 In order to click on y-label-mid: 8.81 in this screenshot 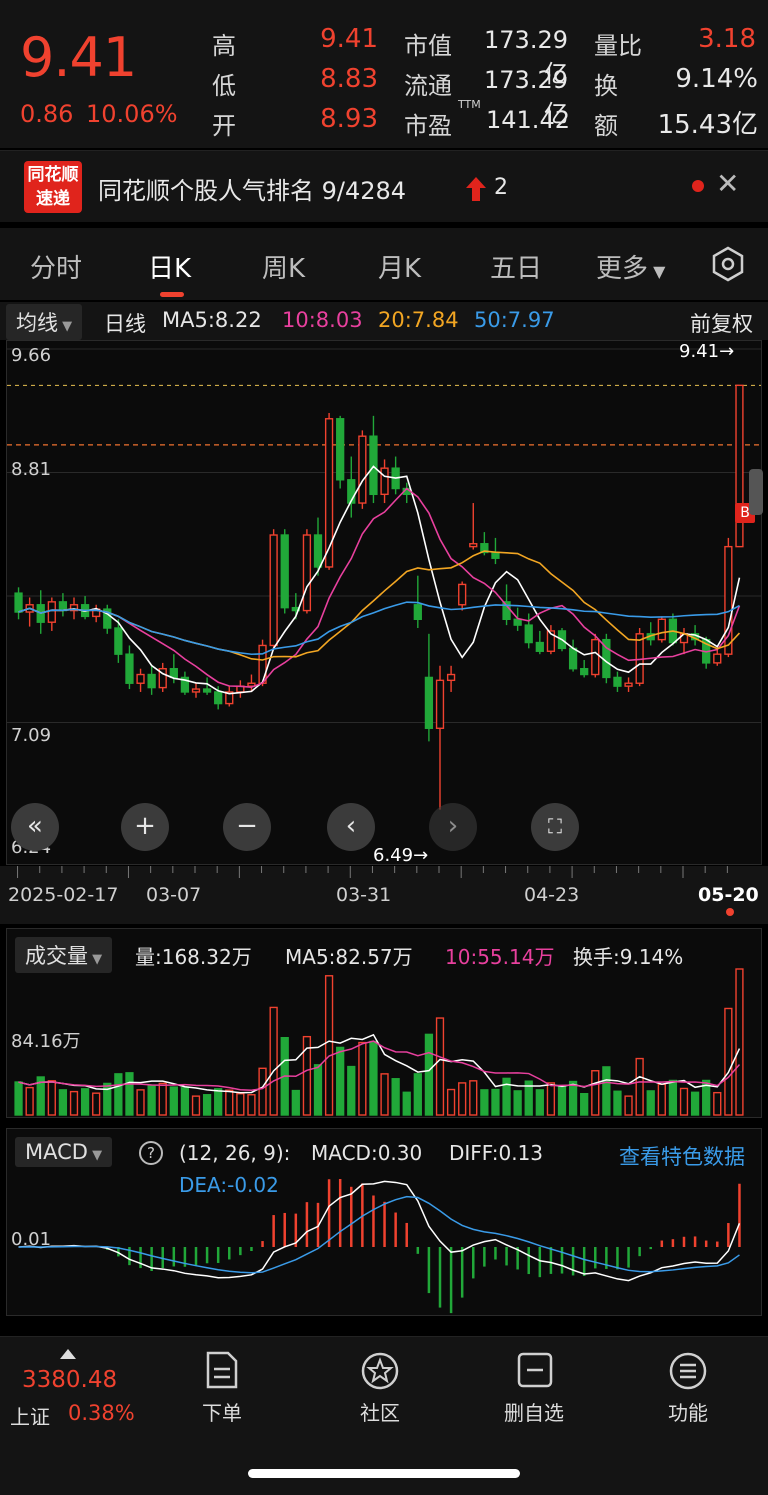, I will do `click(31, 469)`.